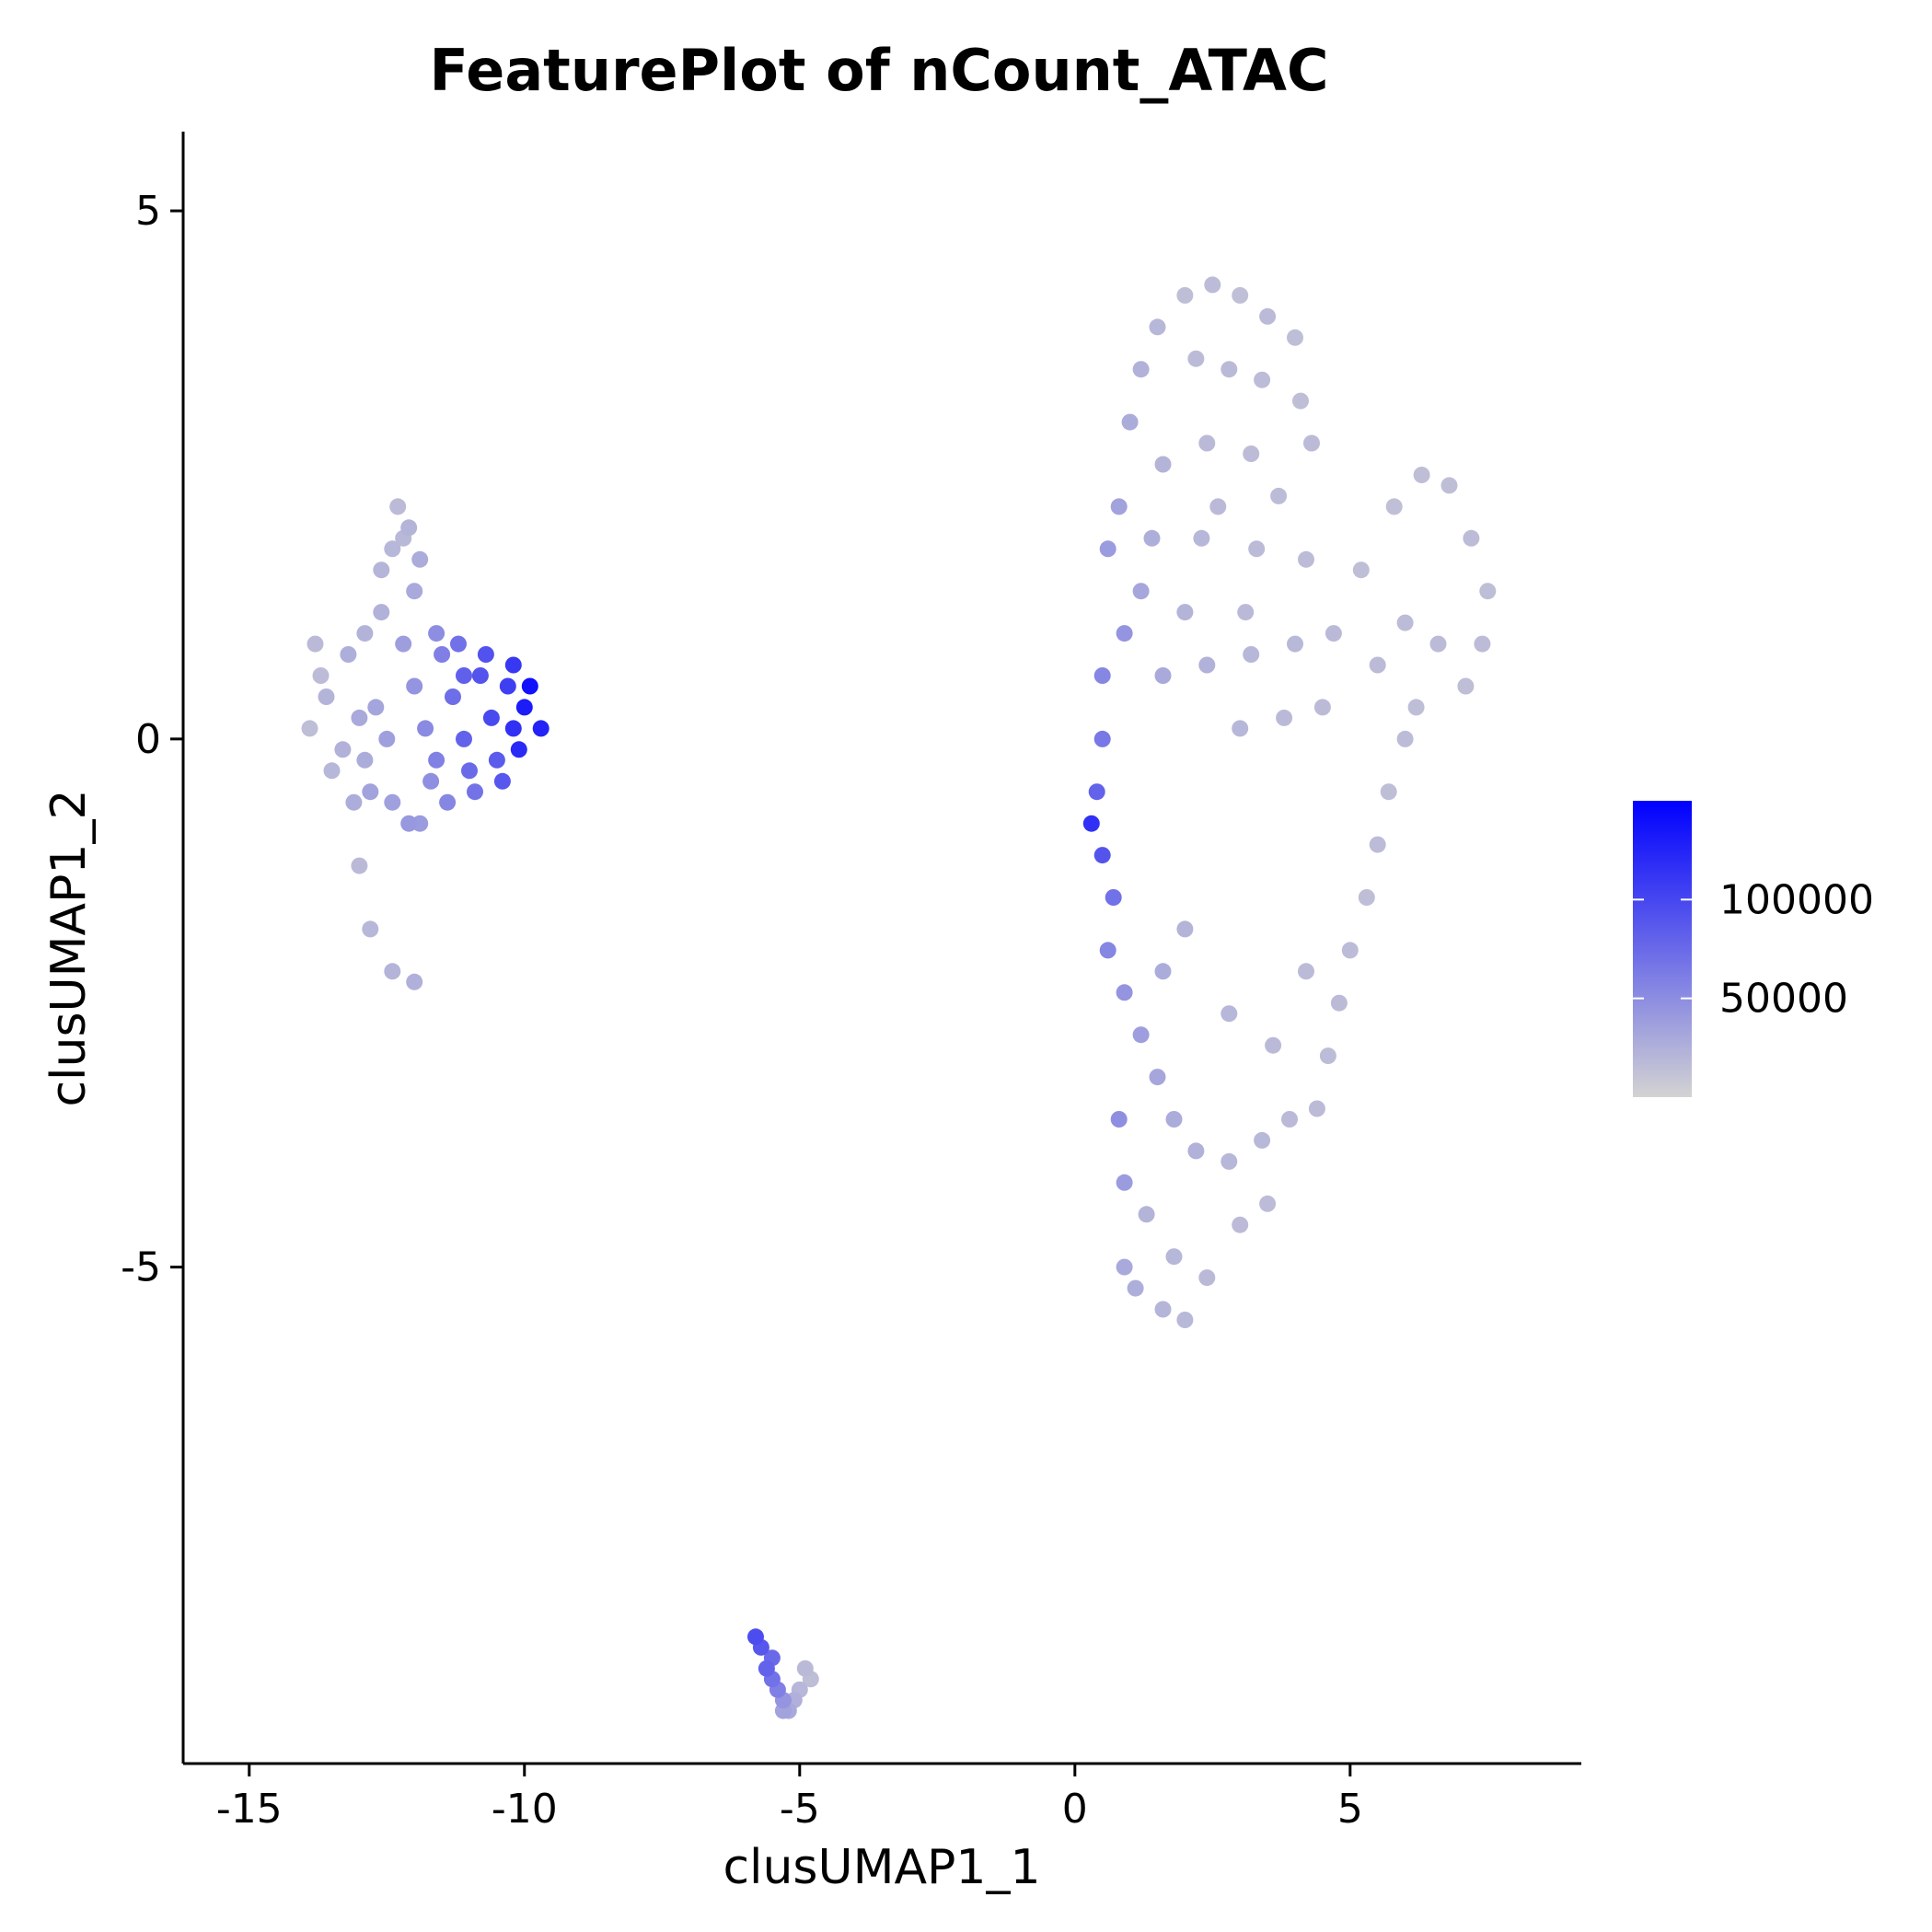 The height and width of the screenshot is (1932, 1932). I want to click on x-axis-title: clusUMAP1_1, so click(882, 1868).